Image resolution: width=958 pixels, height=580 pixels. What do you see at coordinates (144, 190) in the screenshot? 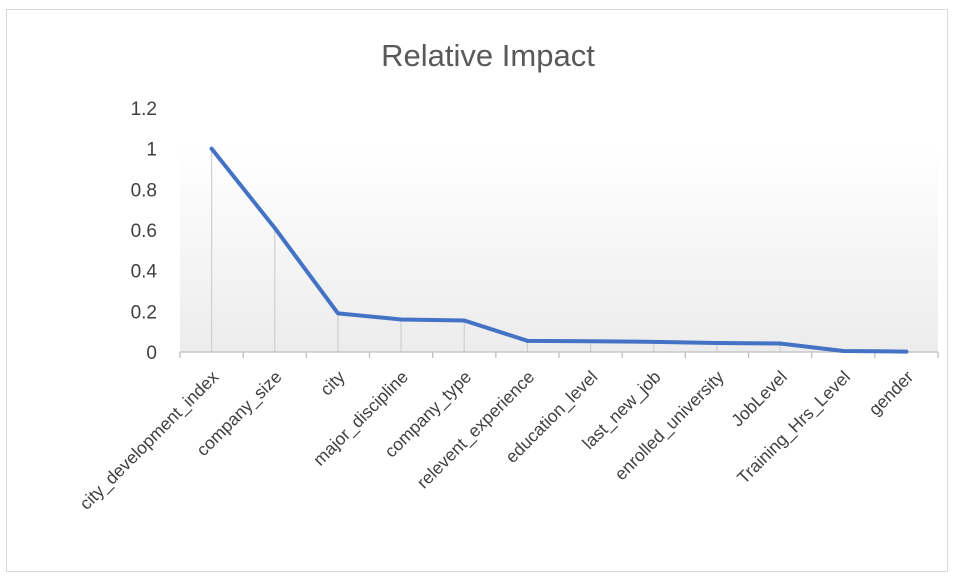
I see `y-tick-label: 0.8` at bounding box center [144, 190].